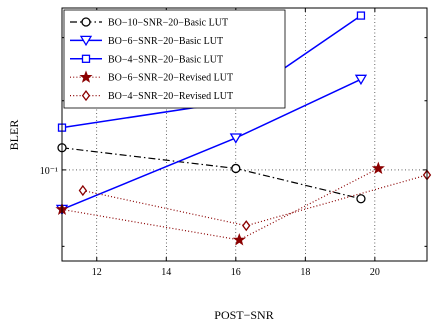 This screenshot has height=324, width=432. Describe the element at coordinates (14, 135) in the screenshot. I see `y-axis-label: BLER` at that location.